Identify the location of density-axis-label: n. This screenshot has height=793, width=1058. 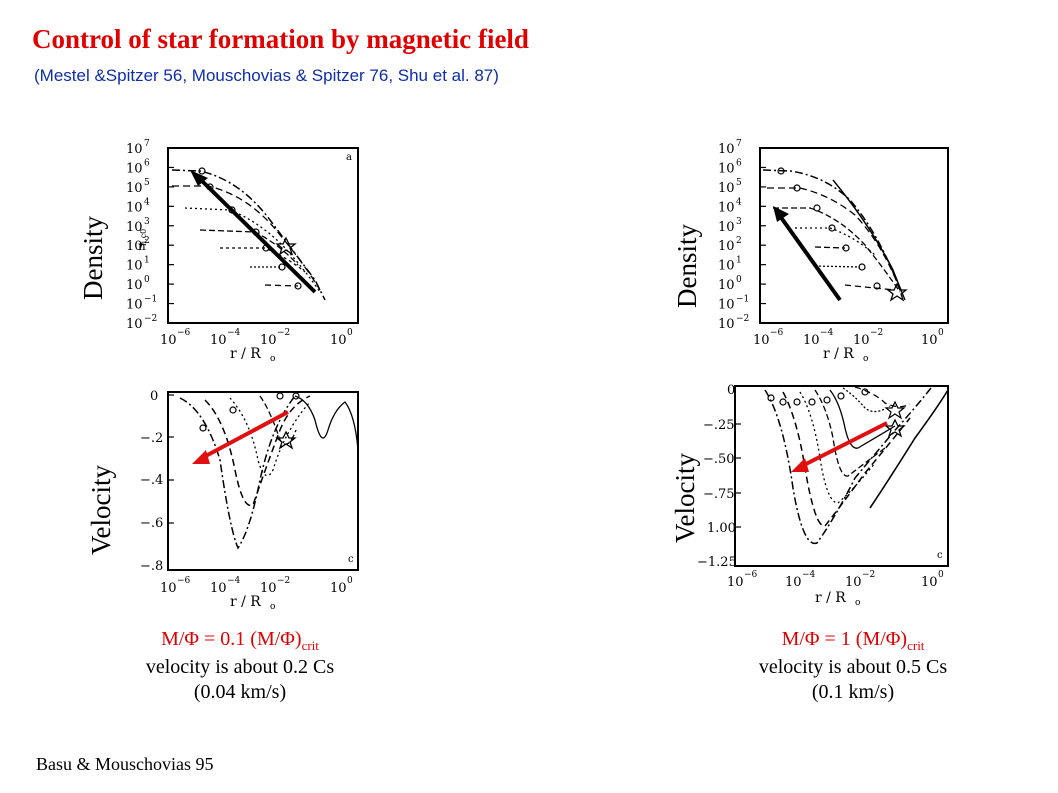
(142, 246).